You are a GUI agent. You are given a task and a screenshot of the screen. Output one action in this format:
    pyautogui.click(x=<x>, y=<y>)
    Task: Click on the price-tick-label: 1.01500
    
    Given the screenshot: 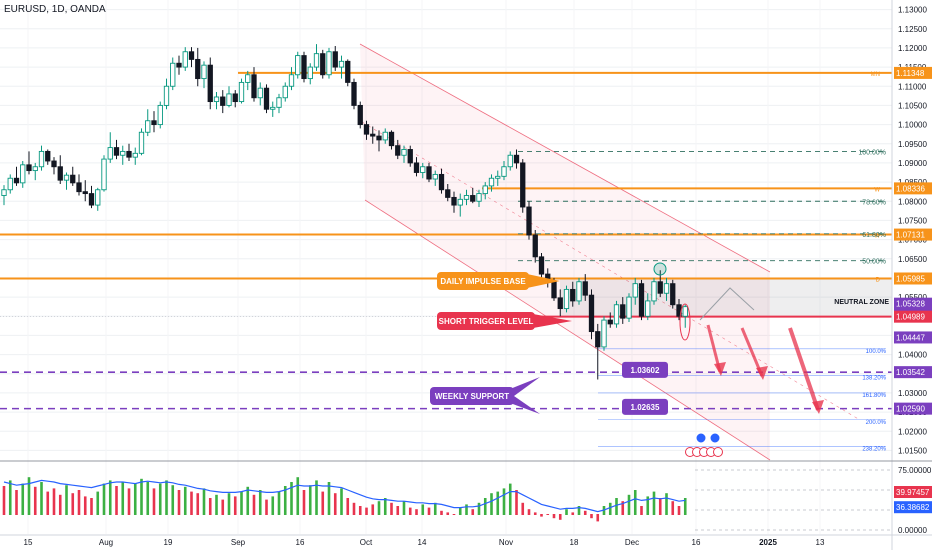 What is the action you would take?
    pyautogui.click(x=912, y=450)
    